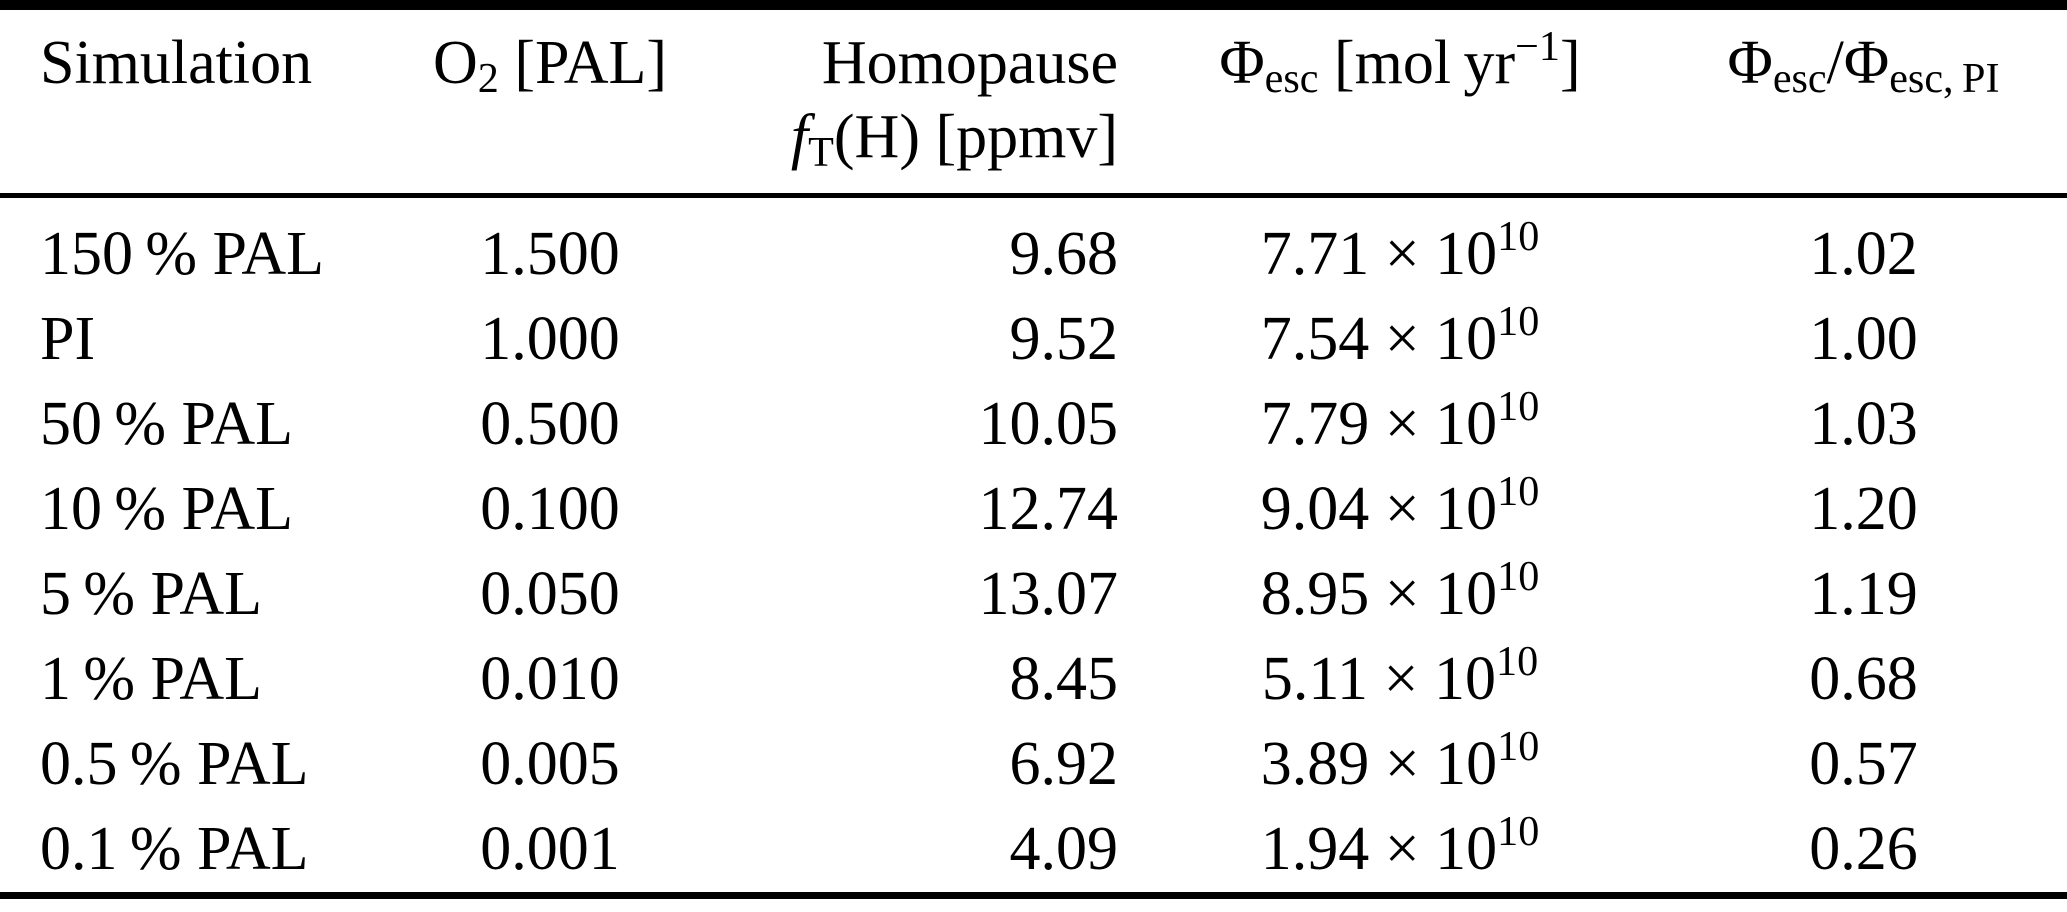 The image size is (2067, 912). What do you see at coordinates (1863, 423) in the screenshot?
I see `cell-phi-esc-ratio: 1.03` at bounding box center [1863, 423].